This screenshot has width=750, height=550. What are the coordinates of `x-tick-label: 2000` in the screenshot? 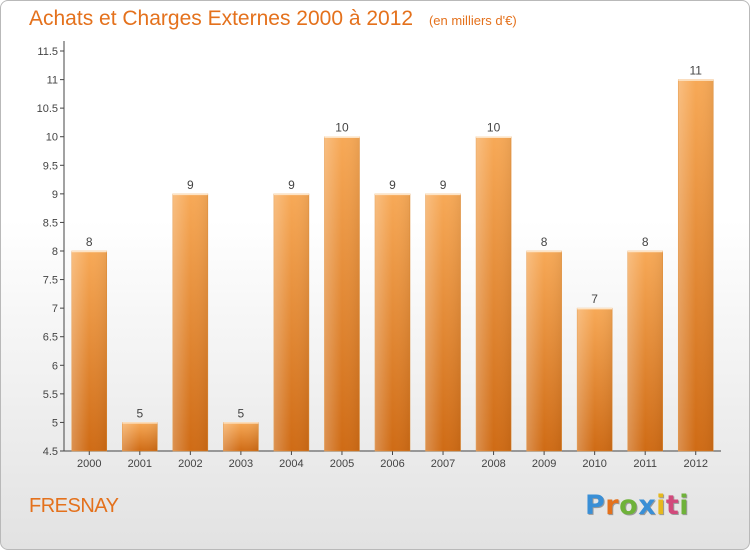 It's located at (89, 464).